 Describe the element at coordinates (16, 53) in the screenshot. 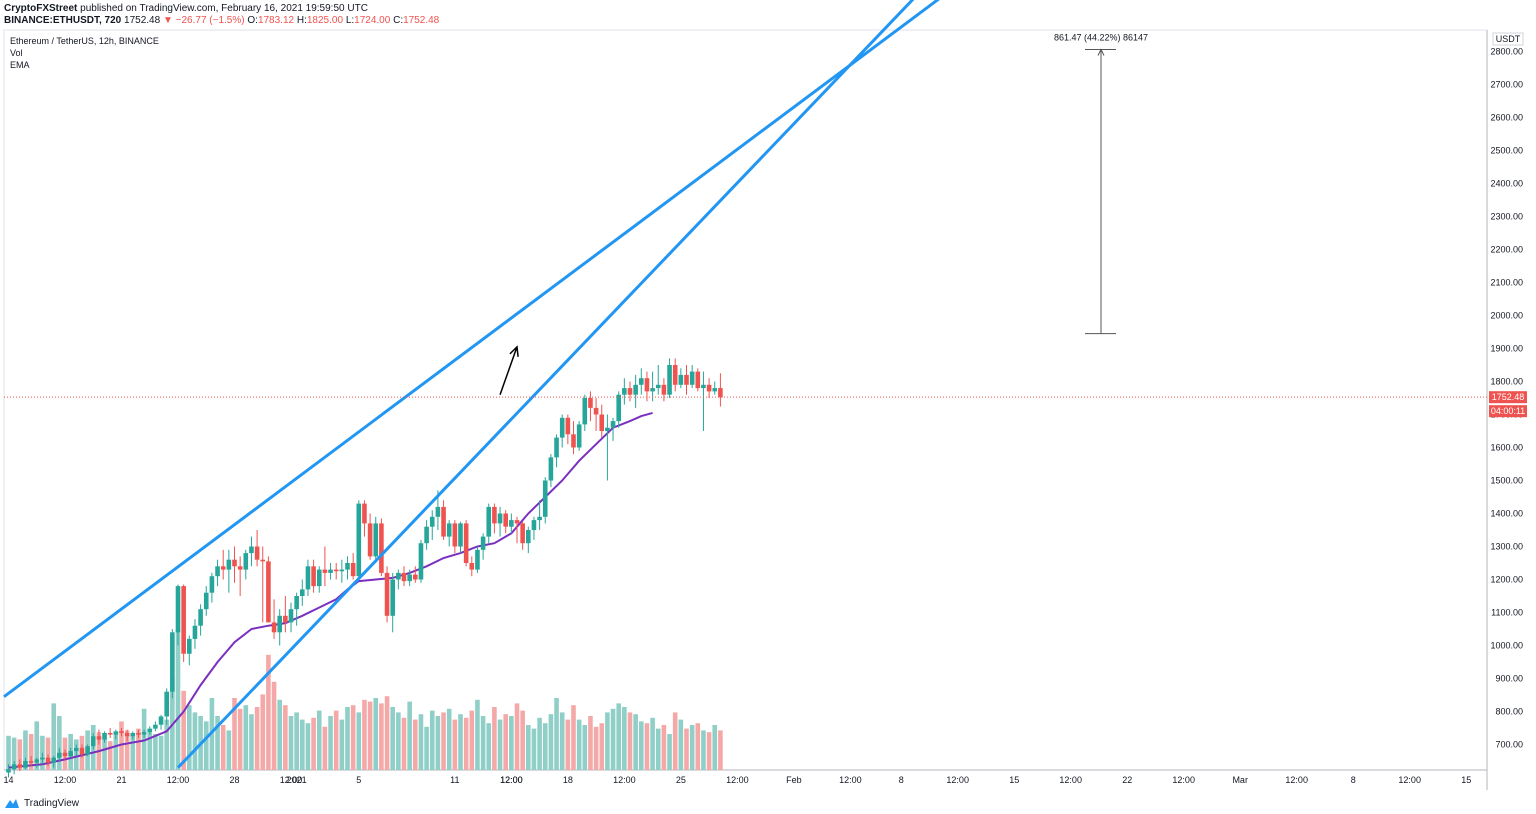

I see `legend-vol: Vol` at that location.